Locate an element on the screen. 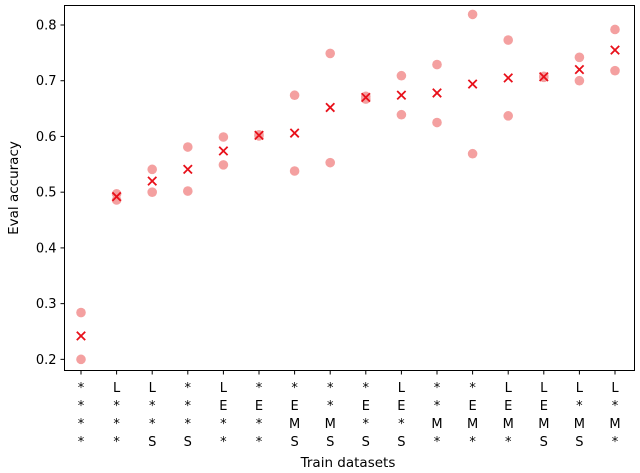 This screenshot has width=640, height=473. y-tick-label: 0.7 is located at coordinates (46, 81).